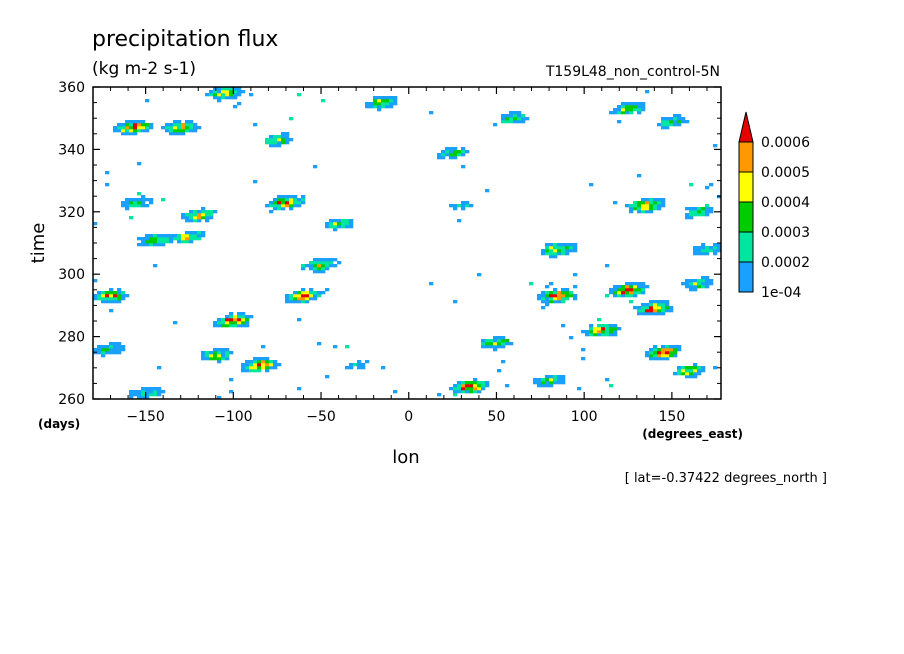  Describe the element at coordinates (497, 417) in the screenshot. I see `x-tick-label: 50` at that location.